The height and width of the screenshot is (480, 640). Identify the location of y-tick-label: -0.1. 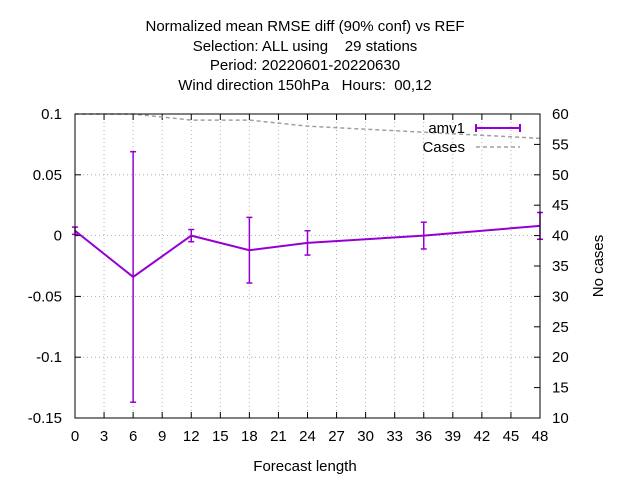
(49, 357).